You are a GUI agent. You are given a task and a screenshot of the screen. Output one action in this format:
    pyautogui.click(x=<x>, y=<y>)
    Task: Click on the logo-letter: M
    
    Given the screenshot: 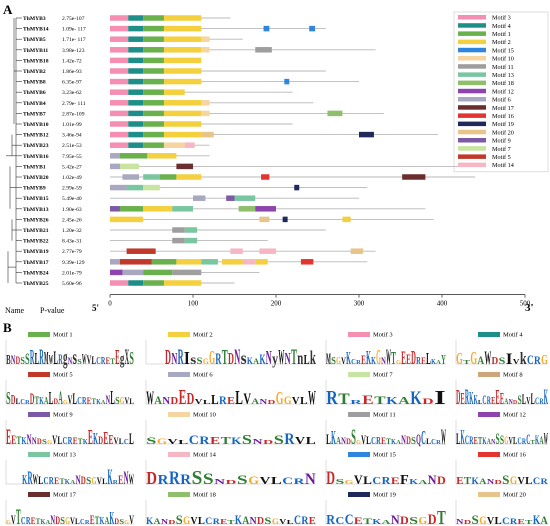 What is the action you would take?
    pyautogui.click(x=328, y=359)
    